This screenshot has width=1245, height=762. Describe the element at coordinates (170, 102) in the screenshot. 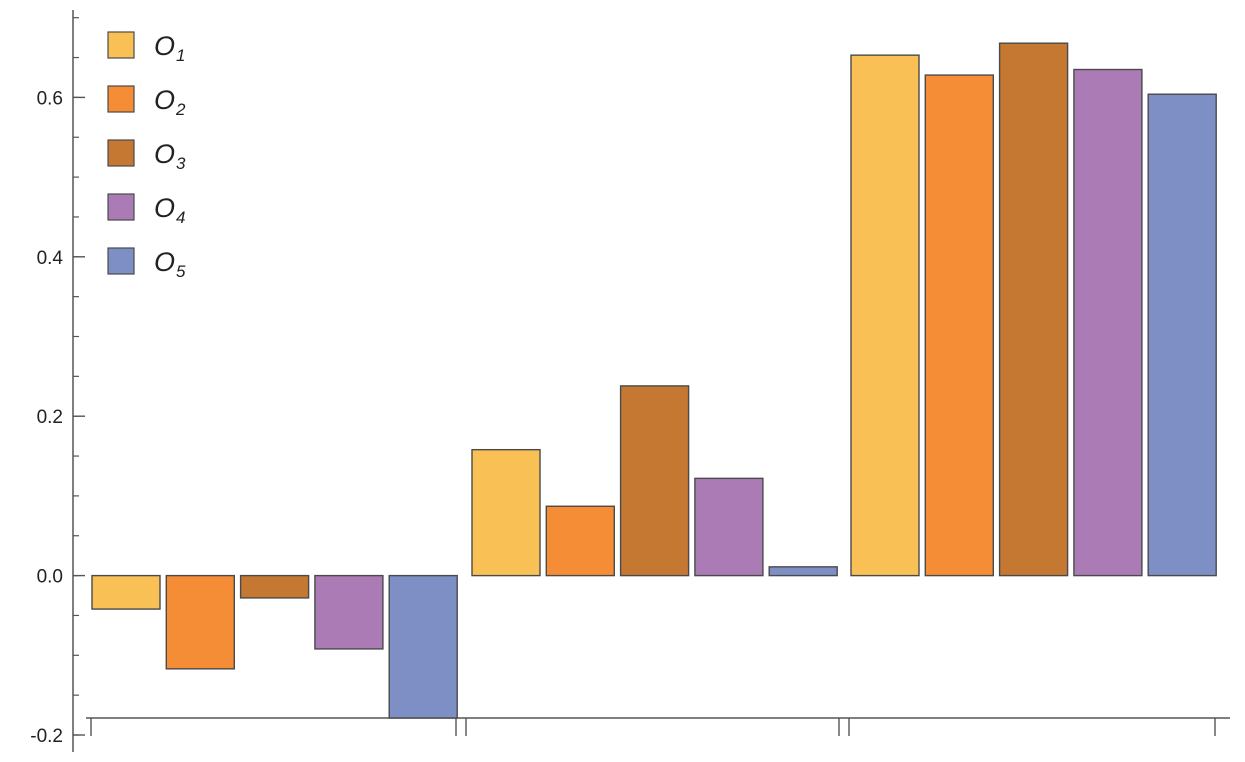

I see `legend-label: O2` at that location.